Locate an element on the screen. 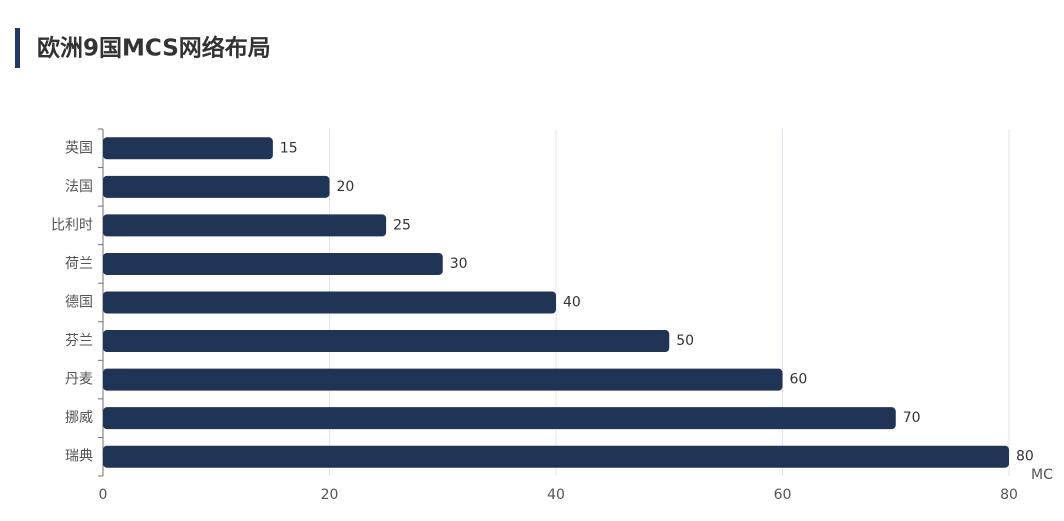  value-label: 60 is located at coordinates (799, 380).